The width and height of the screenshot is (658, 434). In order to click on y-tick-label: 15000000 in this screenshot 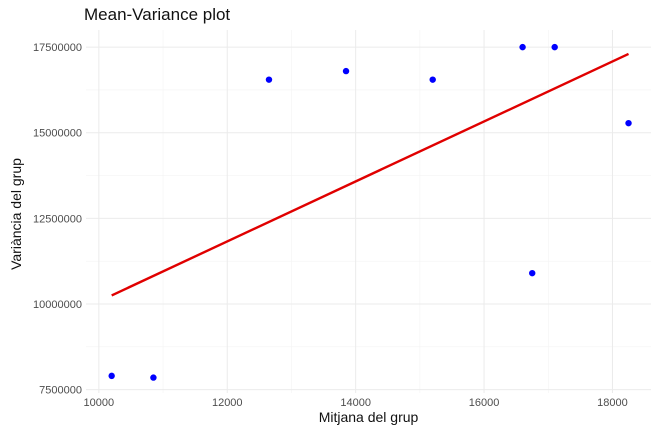, I will do `click(57, 134)`.